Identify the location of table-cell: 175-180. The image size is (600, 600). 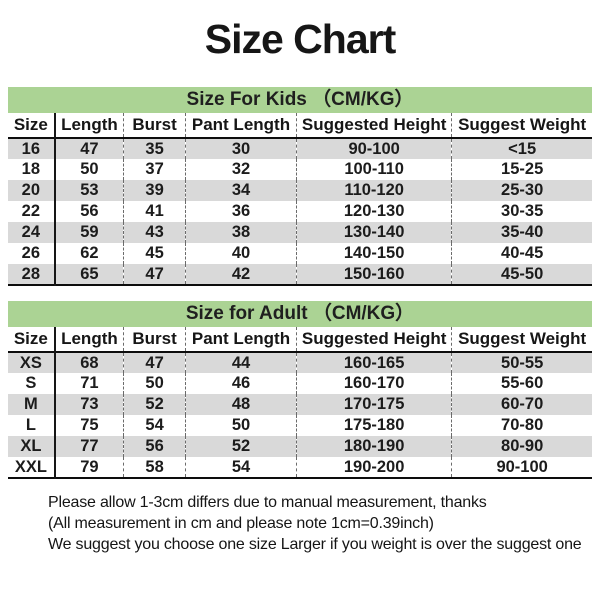
(374, 425).